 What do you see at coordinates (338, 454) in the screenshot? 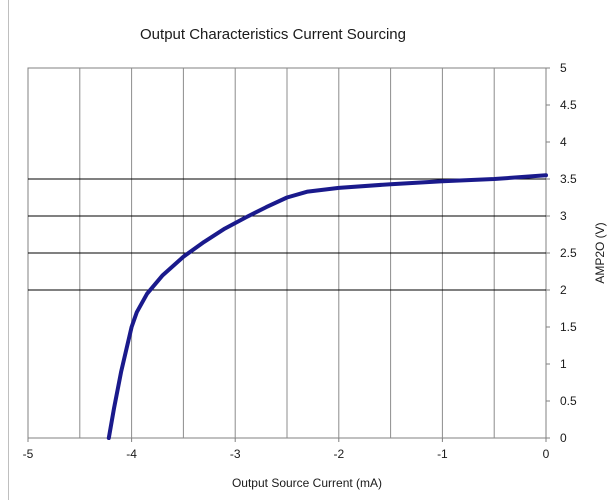
I see `x-tick-label: -2` at bounding box center [338, 454].